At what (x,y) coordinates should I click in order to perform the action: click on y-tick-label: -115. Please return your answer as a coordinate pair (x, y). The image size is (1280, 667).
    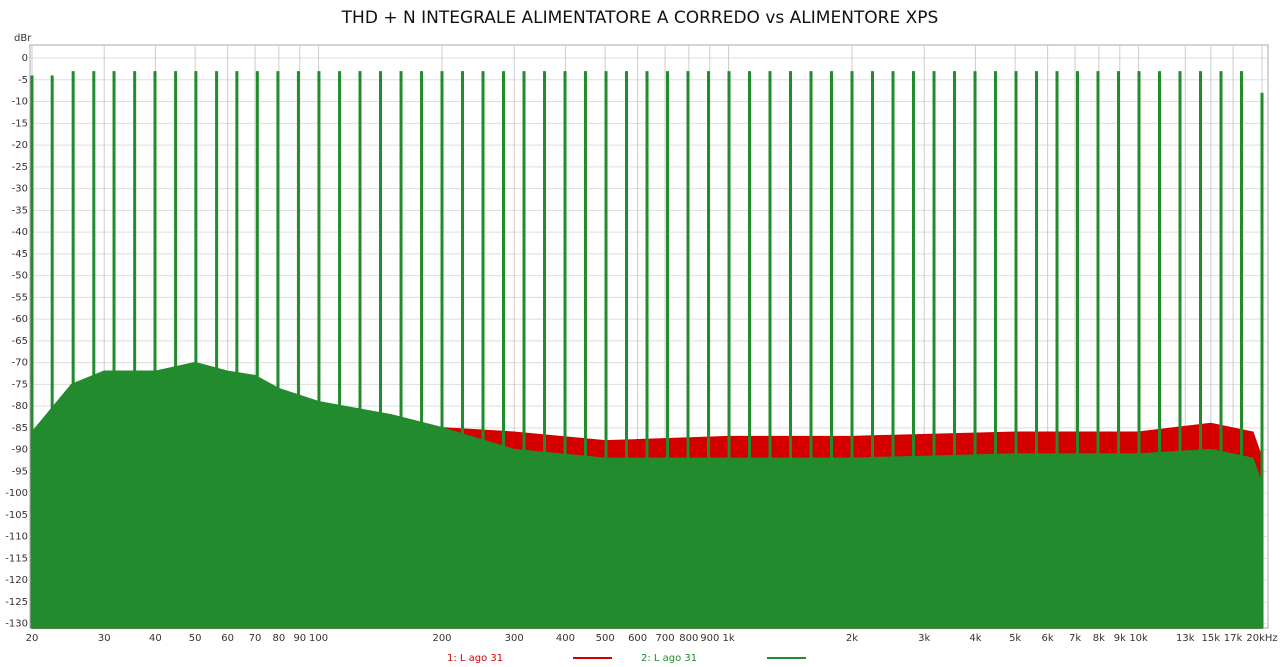
    Looking at the image, I should click on (16, 558).